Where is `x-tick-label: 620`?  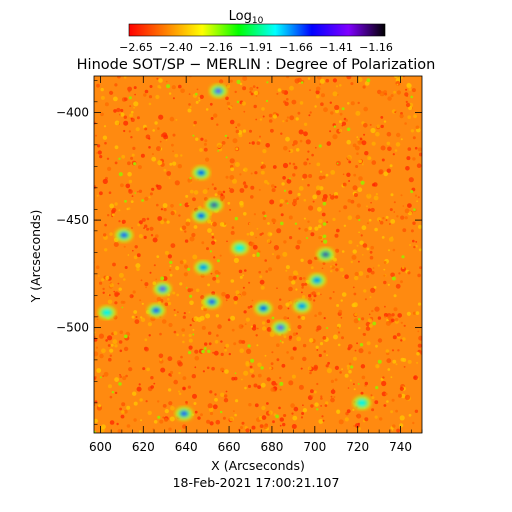
x-tick-label: 620 is located at coordinates (143, 447).